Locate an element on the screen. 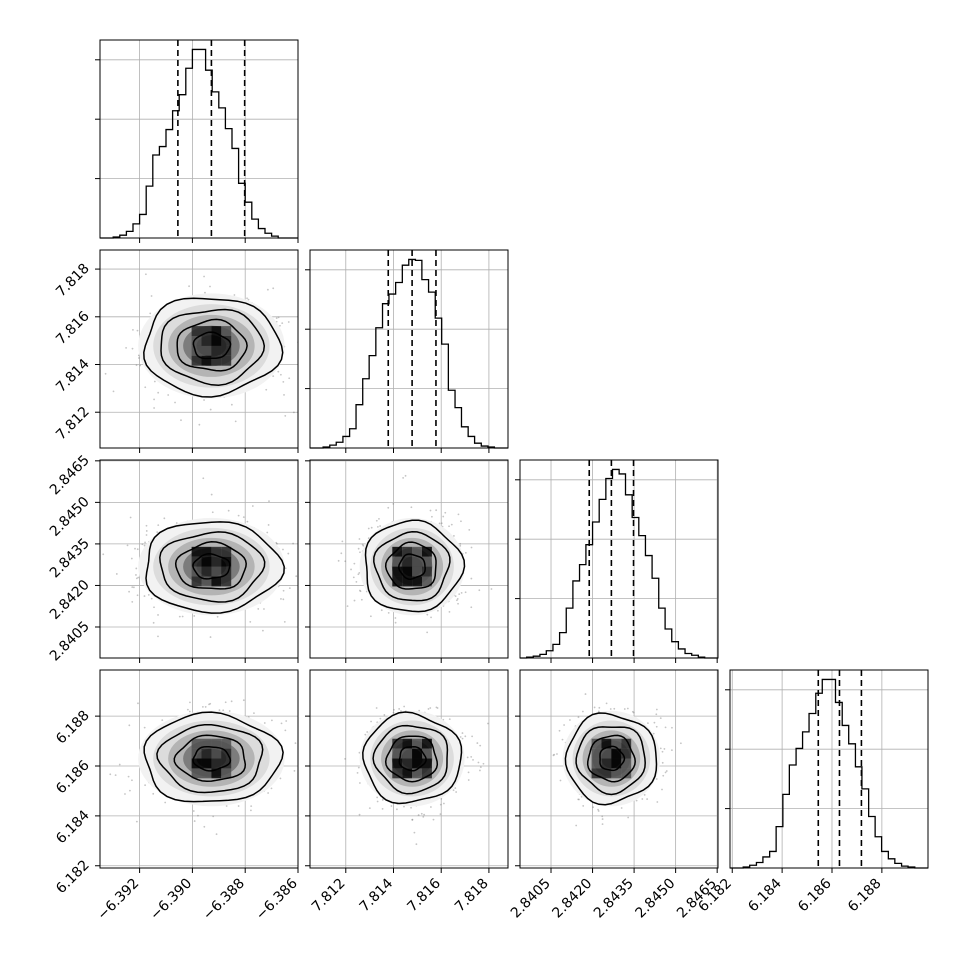 This screenshot has height=970, width=970. x-tick-label: −6.388 is located at coordinates (224, 900).